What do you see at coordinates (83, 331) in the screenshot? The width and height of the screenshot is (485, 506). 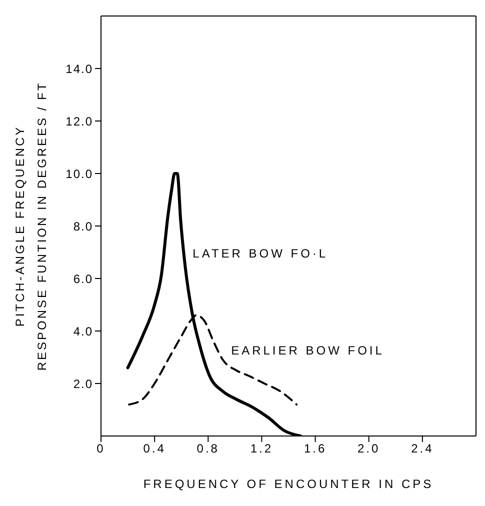 I see `y-tick-label: 4.0` at bounding box center [83, 331].